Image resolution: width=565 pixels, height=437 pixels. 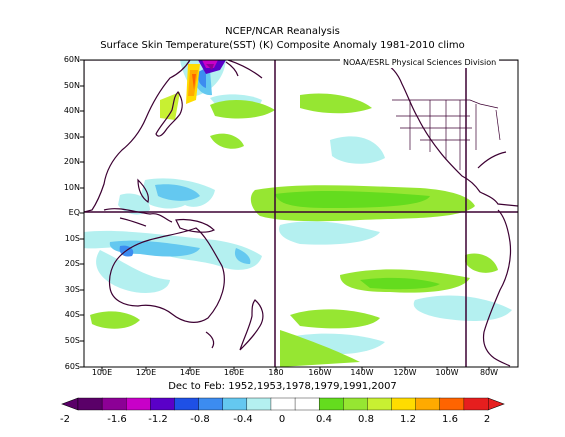 I want to click on new-guinea-coast, so click(x=195, y=225).